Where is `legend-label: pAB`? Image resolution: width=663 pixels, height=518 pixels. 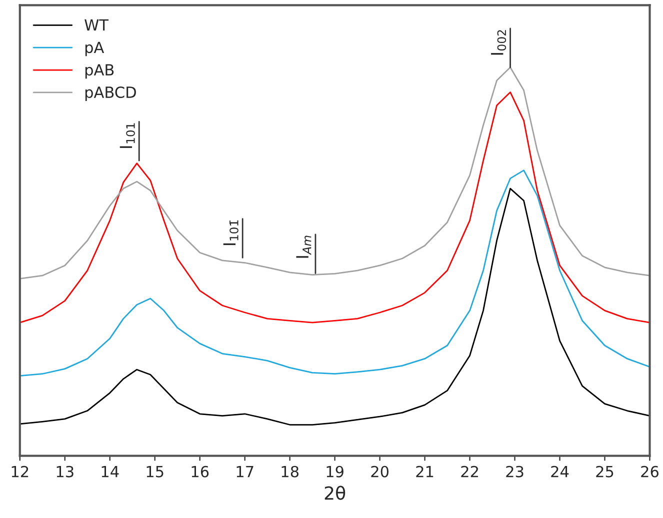
legend-label: pAB is located at coordinates (99, 71).